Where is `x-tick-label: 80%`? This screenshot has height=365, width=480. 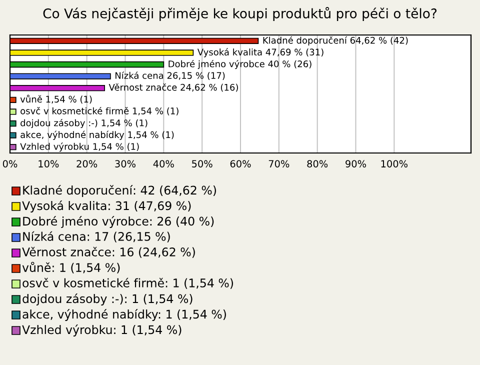 x-tick-label: 80% is located at coordinates (317, 164).